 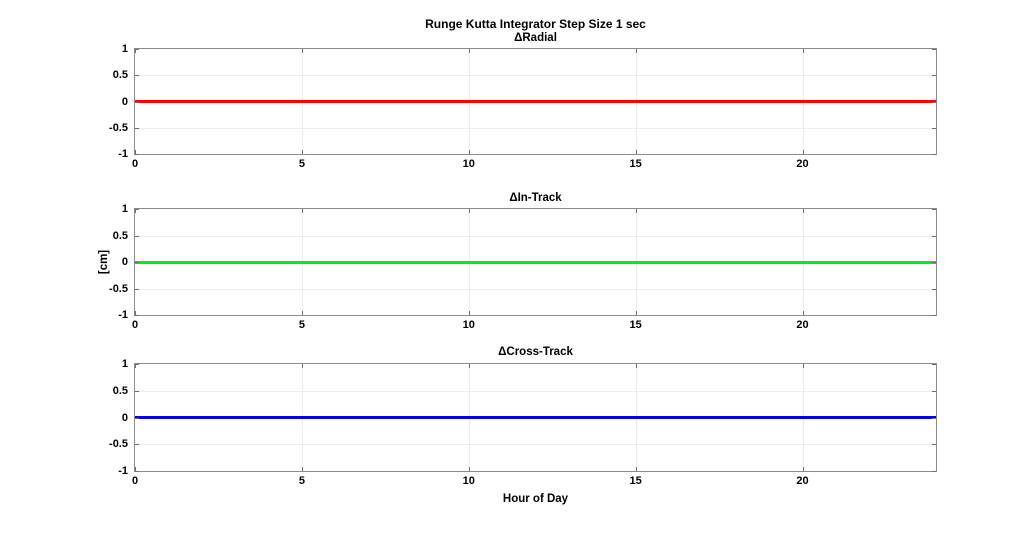 What do you see at coordinates (535, 499) in the screenshot?
I see `x-axis-label: Hour of Day` at bounding box center [535, 499].